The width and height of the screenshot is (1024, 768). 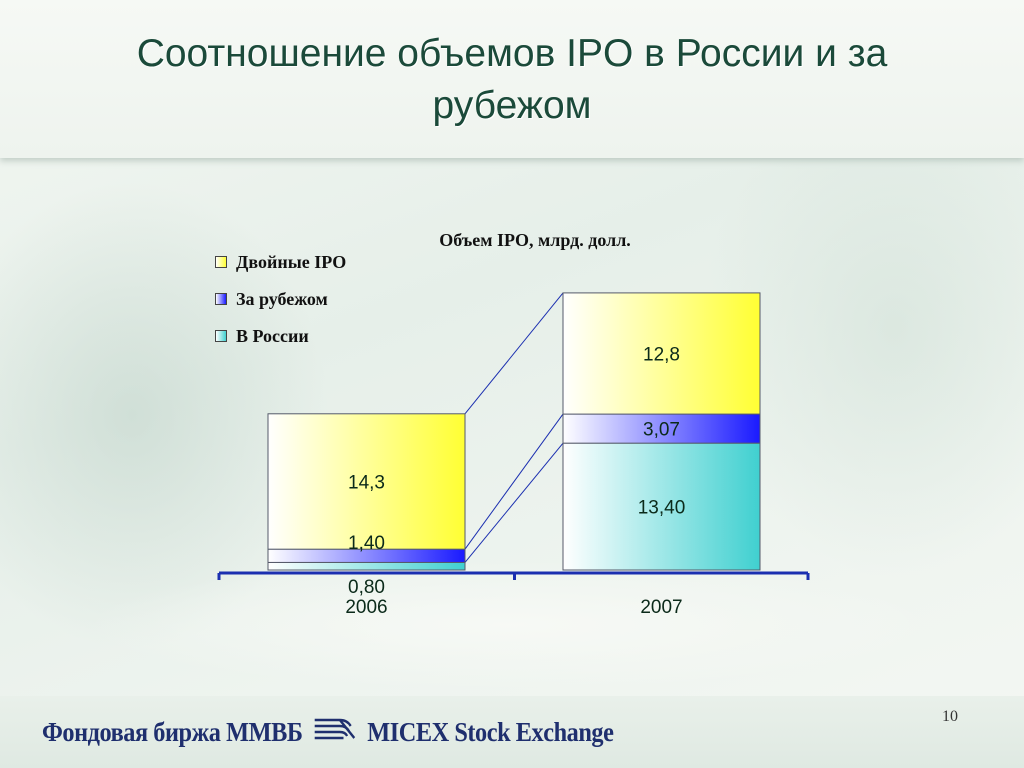 I want to click on data-label: 14,3, so click(x=366, y=482).